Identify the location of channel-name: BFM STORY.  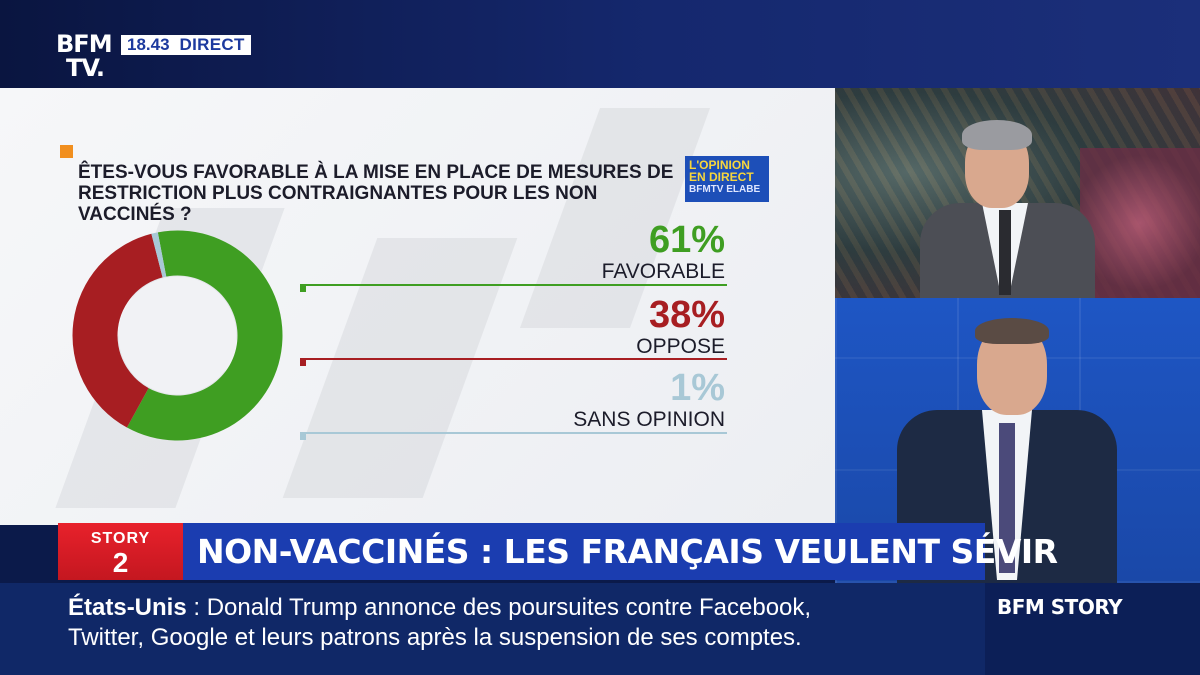
(1060, 607).